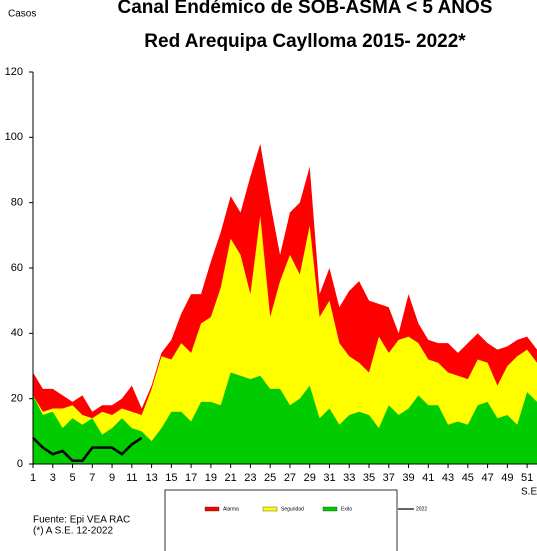 This screenshot has height=551, width=537. Describe the element at coordinates (112, 478) in the screenshot. I see `x-tick-label: 9` at that location.